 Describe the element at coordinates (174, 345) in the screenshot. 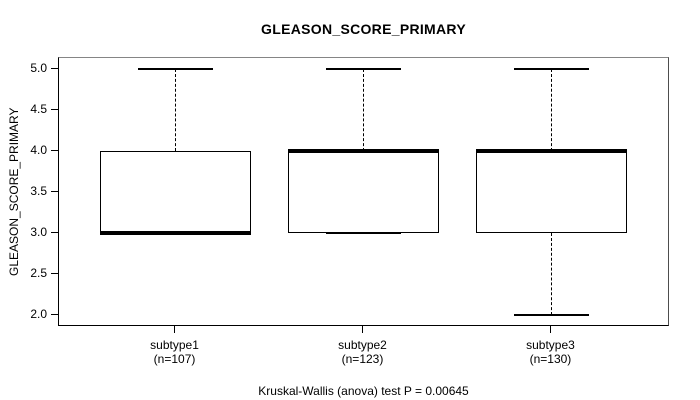

I see `x-axis-group-name: subtype1` at that location.